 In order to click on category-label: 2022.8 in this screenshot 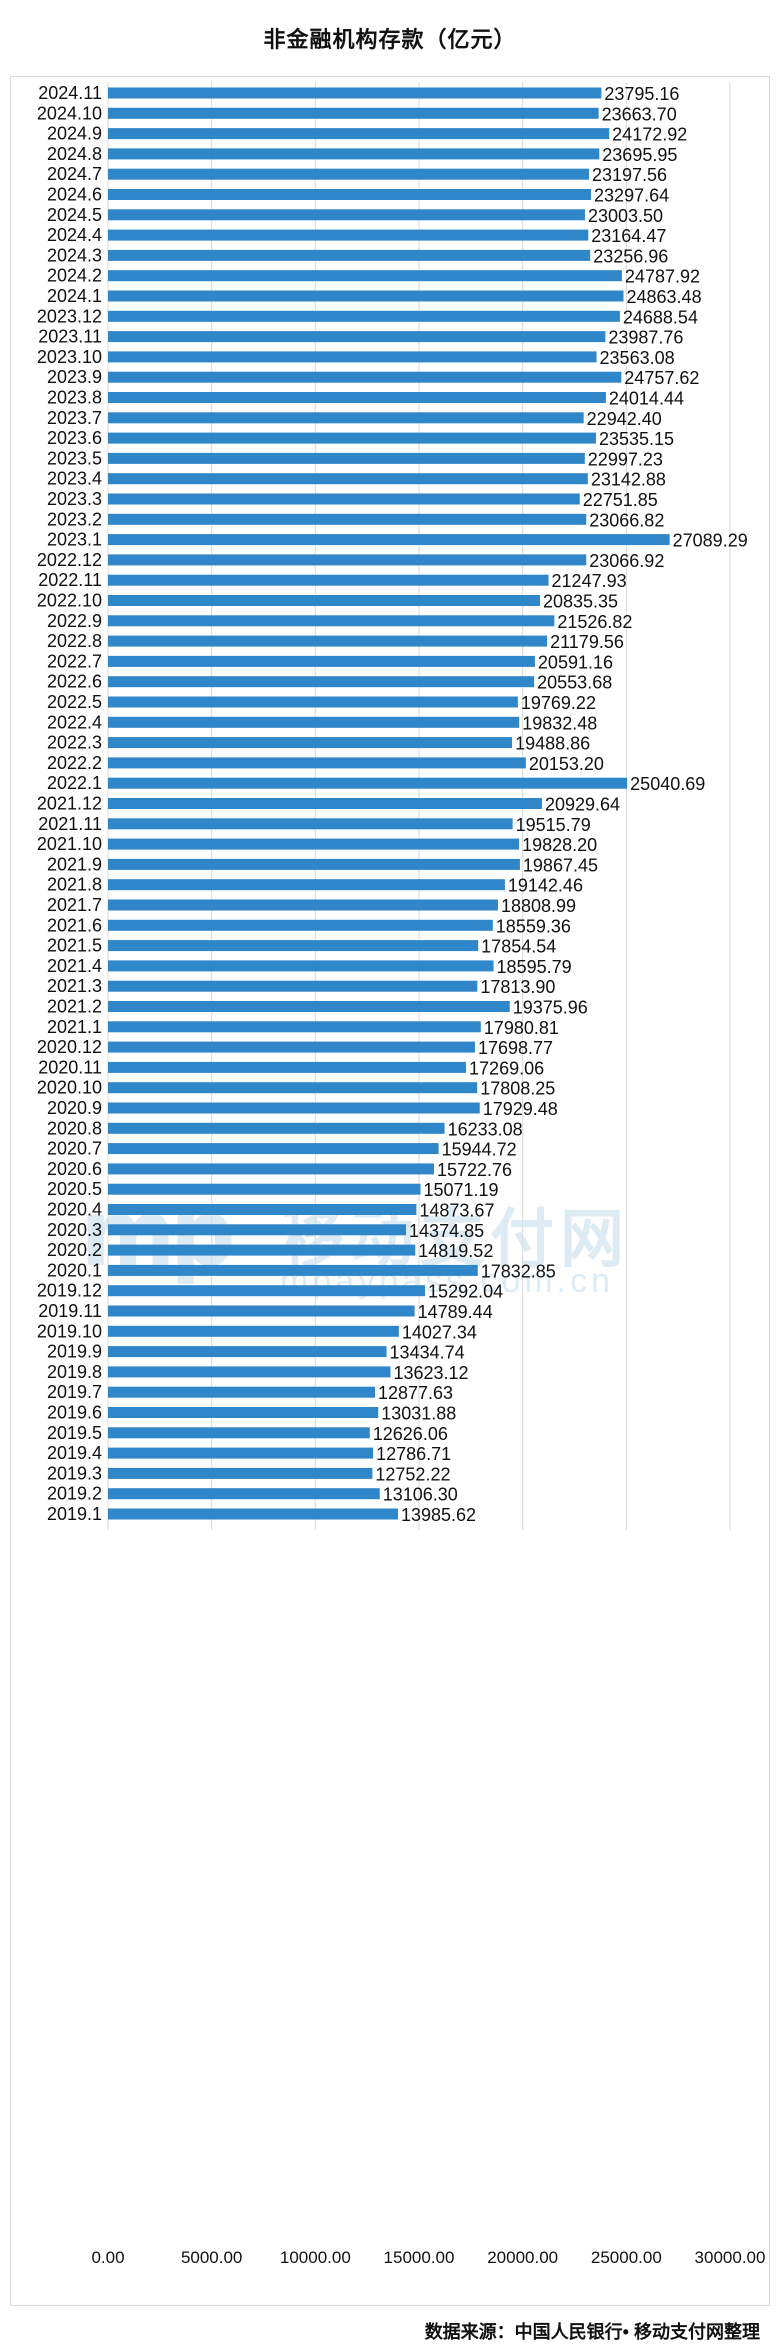, I will do `click(74, 641)`.